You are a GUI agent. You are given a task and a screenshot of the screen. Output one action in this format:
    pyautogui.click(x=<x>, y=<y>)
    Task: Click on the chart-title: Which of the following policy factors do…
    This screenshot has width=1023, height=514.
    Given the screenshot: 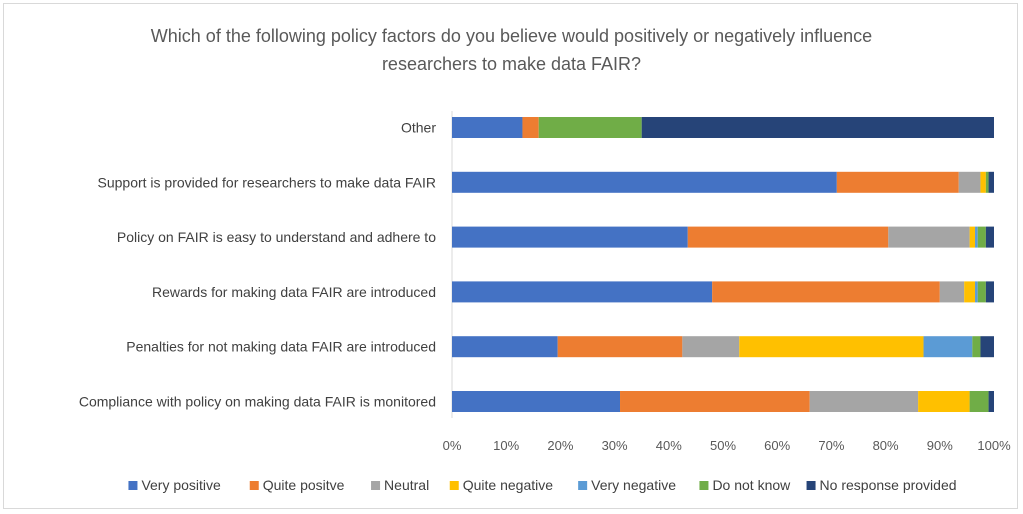 What is the action you would take?
    pyautogui.click(x=511, y=50)
    